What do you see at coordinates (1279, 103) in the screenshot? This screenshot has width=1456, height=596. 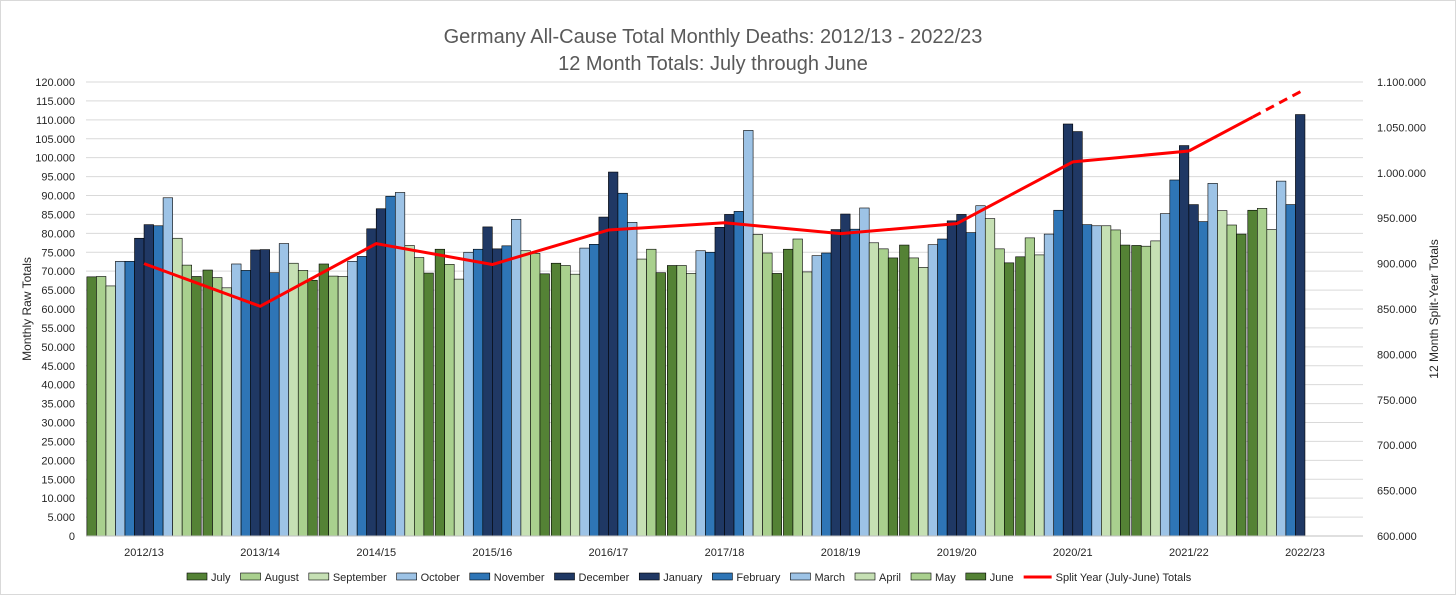 I see `totals-line-dashed-projection` at bounding box center [1279, 103].